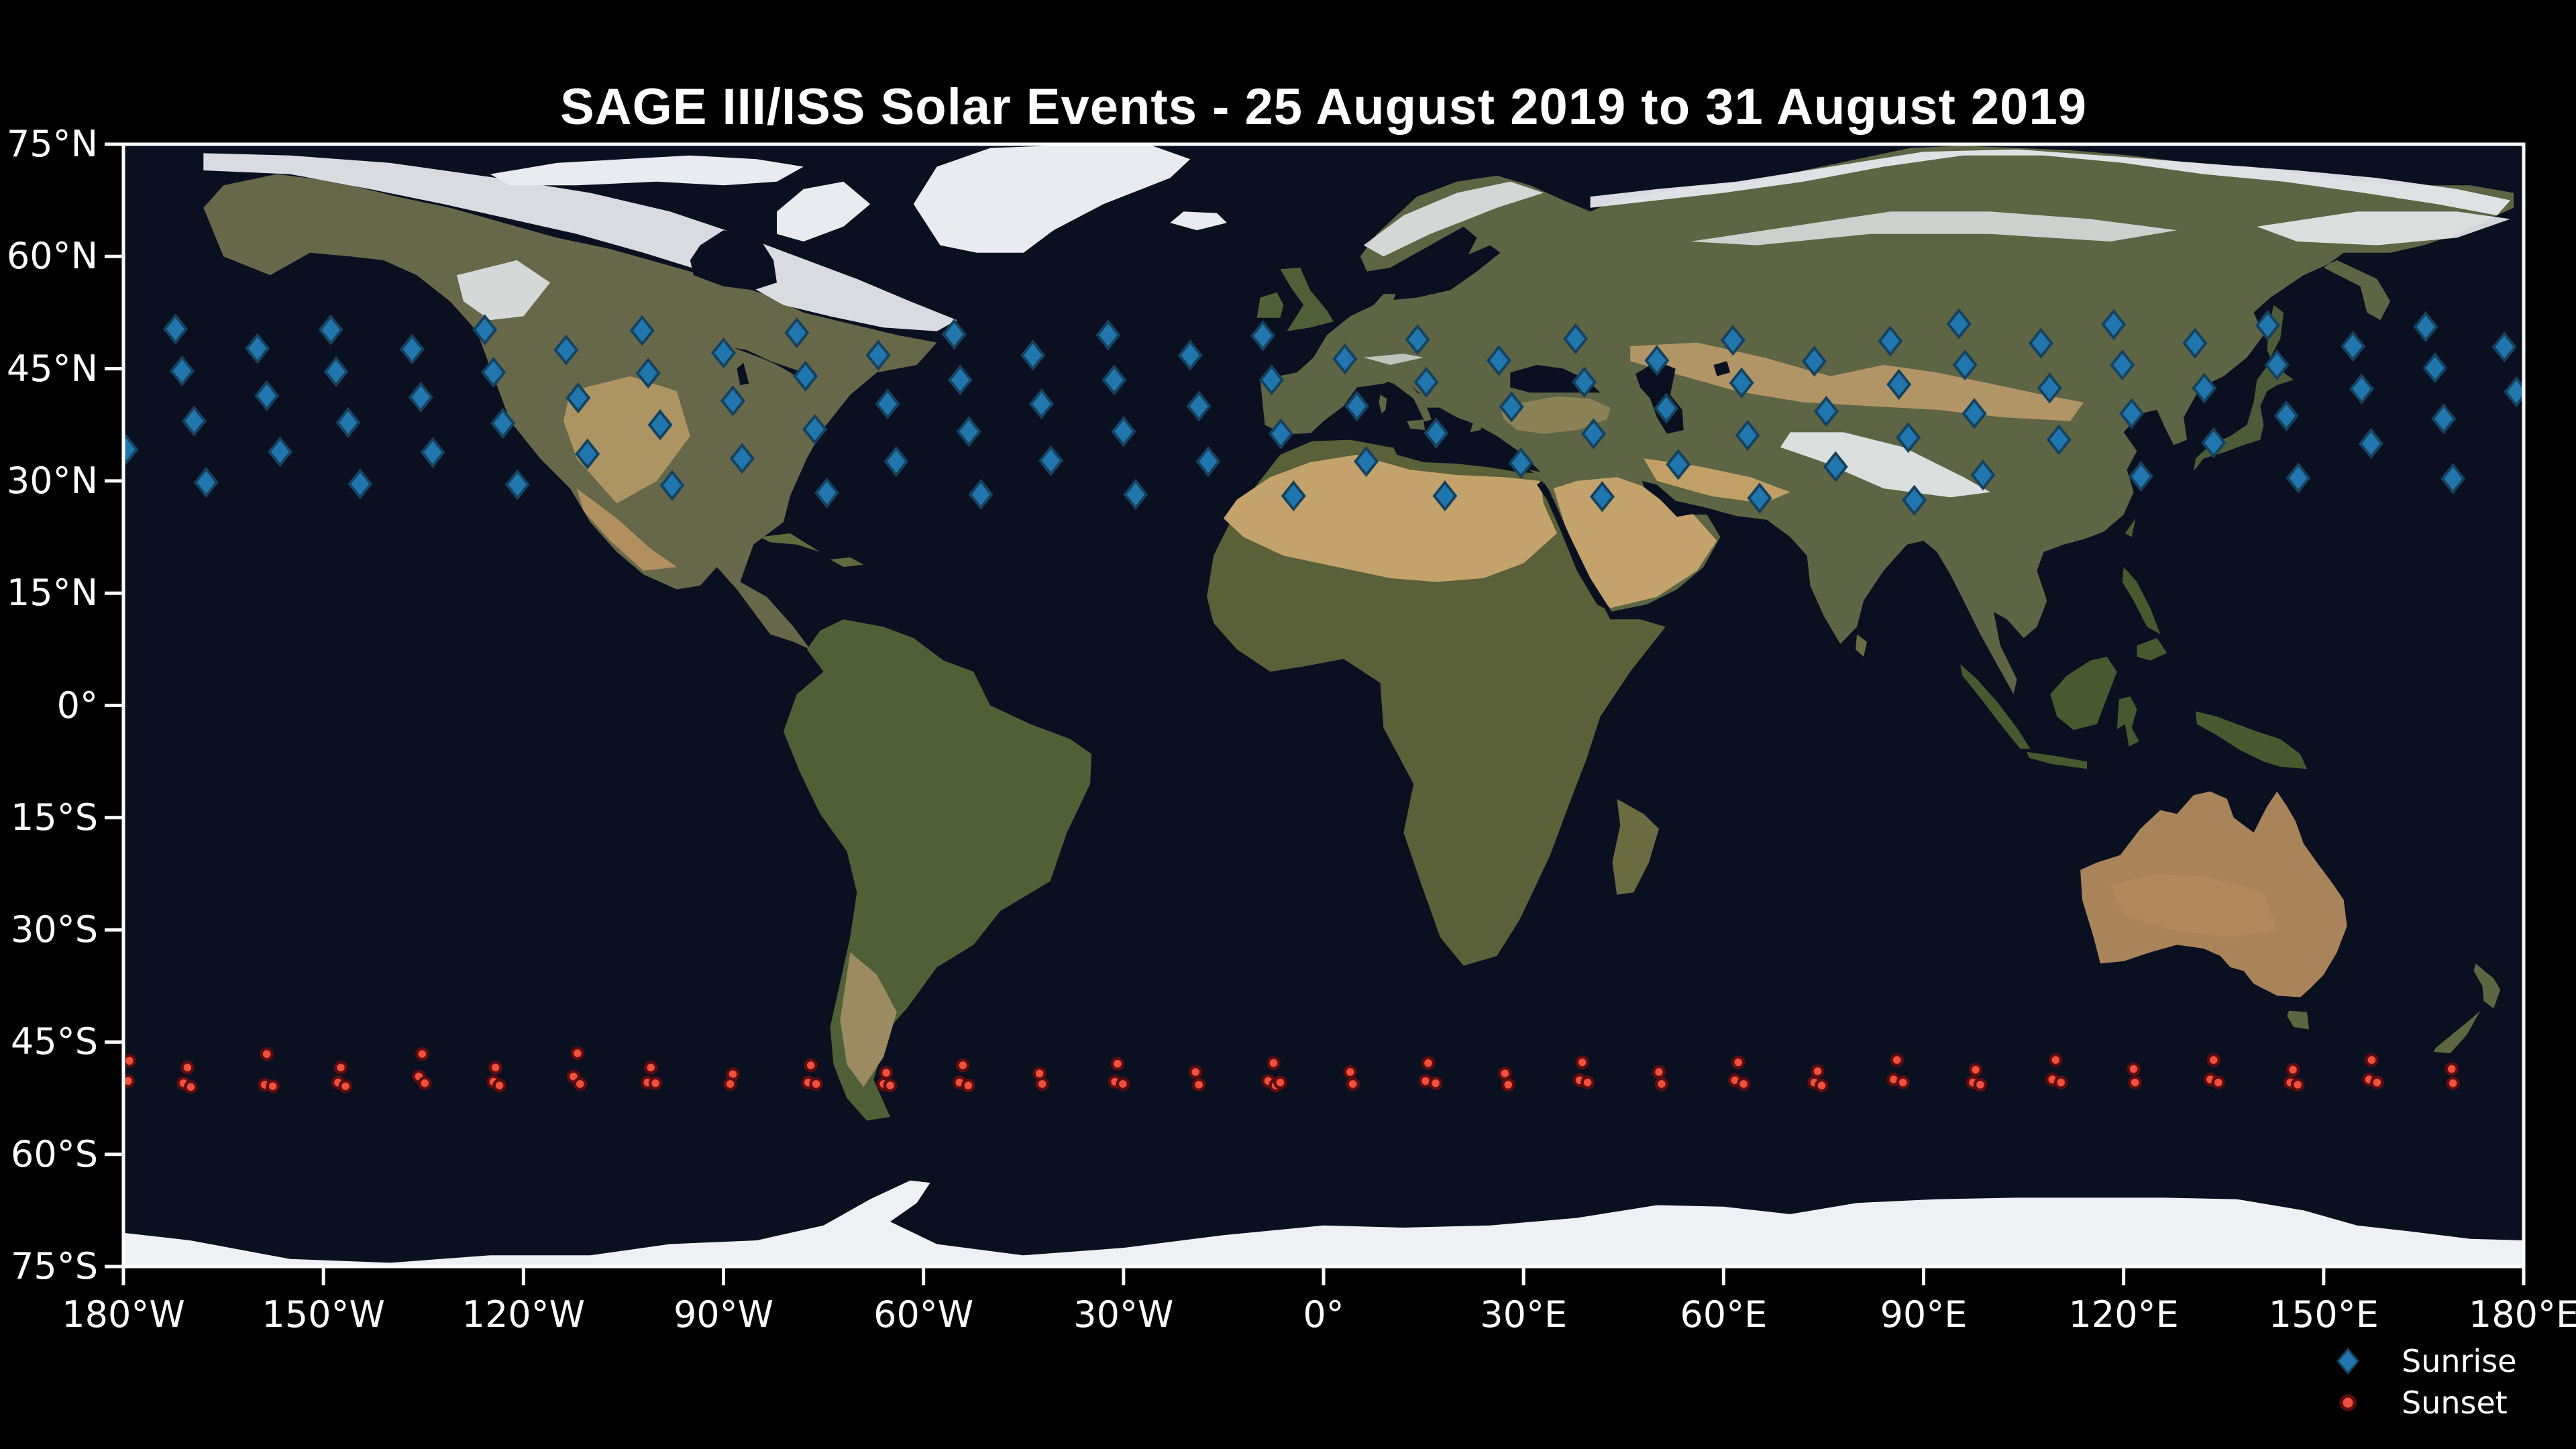 Image resolution: width=2576 pixels, height=1449 pixels. I want to click on lat-tick-label: 0°, so click(77, 705).